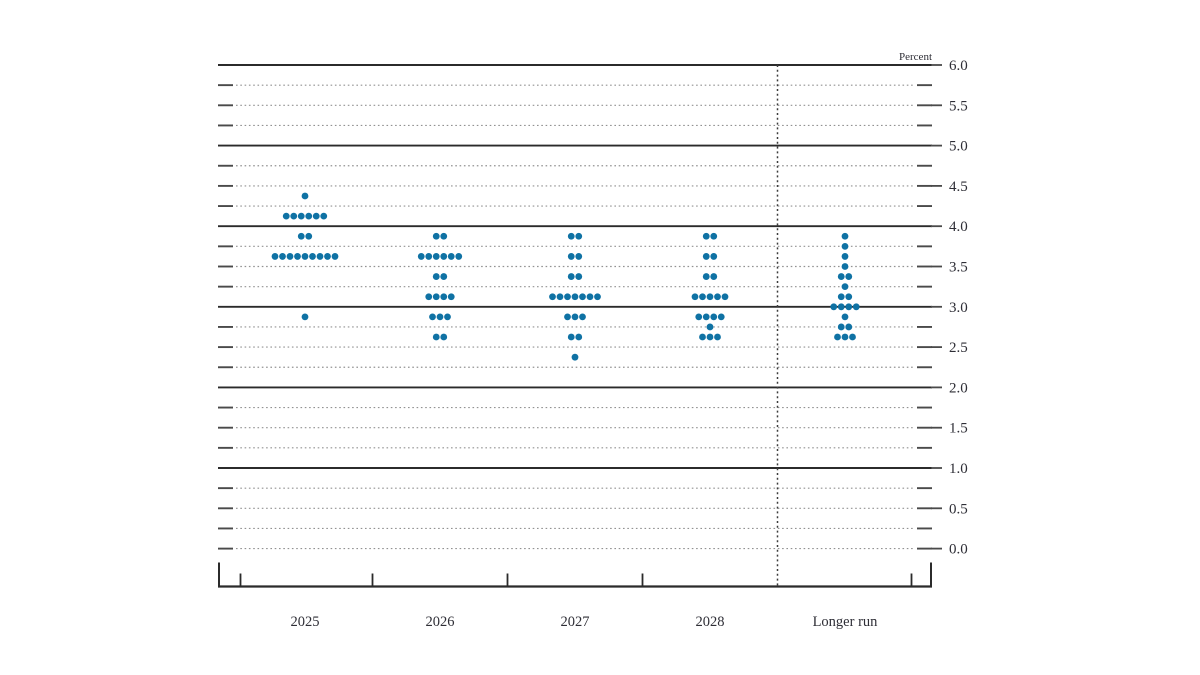 The image size is (1200, 675). I want to click on y-axis-tick-label: 5.5, so click(958, 106).